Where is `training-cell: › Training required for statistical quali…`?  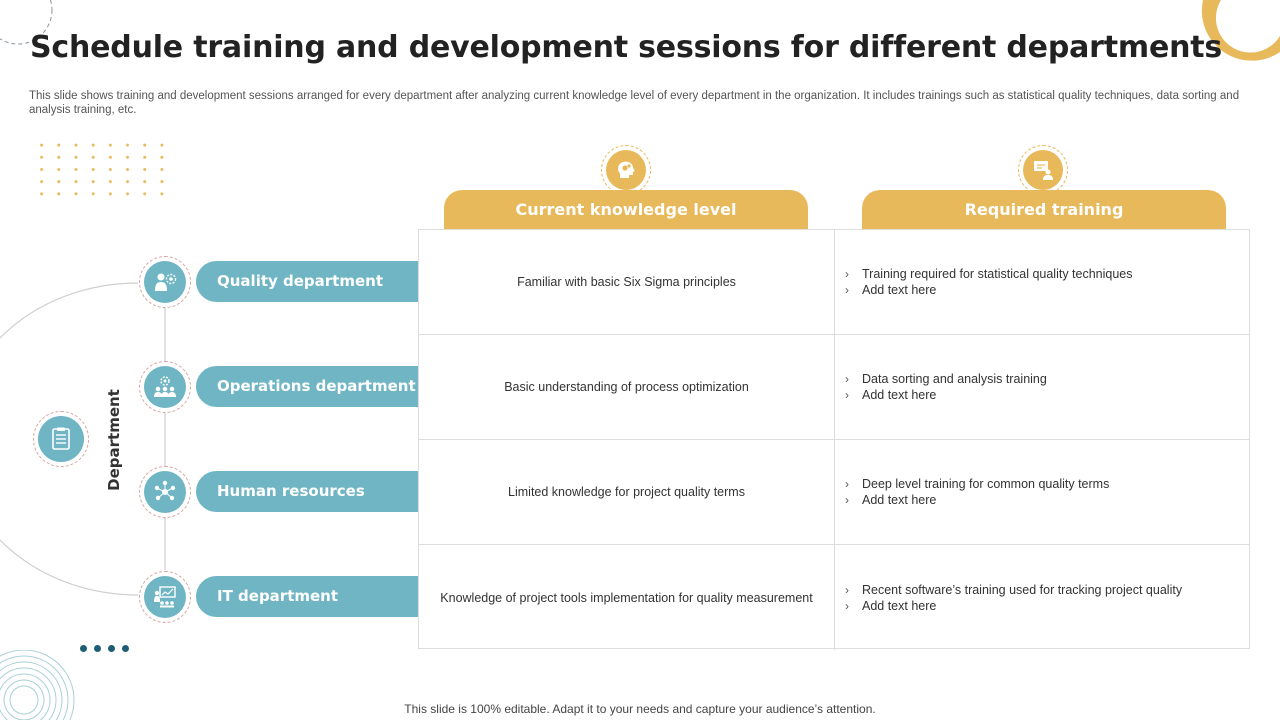
training-cell: › Training required for statistical quali… is located at coordinates (1042, 282).